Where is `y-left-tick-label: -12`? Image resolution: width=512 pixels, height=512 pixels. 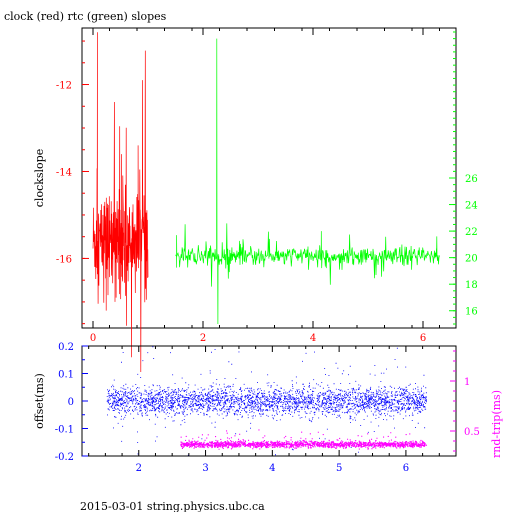 y-left-tick-label: -12 is located at coordinates (64, 86).